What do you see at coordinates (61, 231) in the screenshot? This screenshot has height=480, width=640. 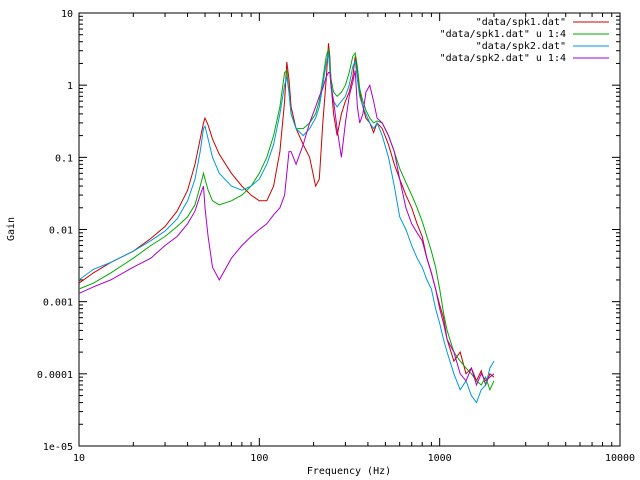 I see `y-tick-label: 0.01` at bounding box center [61, 231].